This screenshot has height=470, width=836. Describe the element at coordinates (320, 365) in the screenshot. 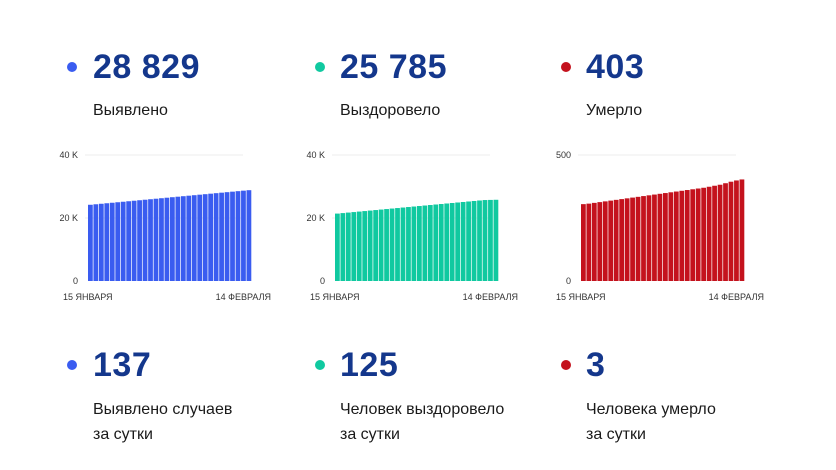

I see `recovered-daily-dot-icon` at that location.